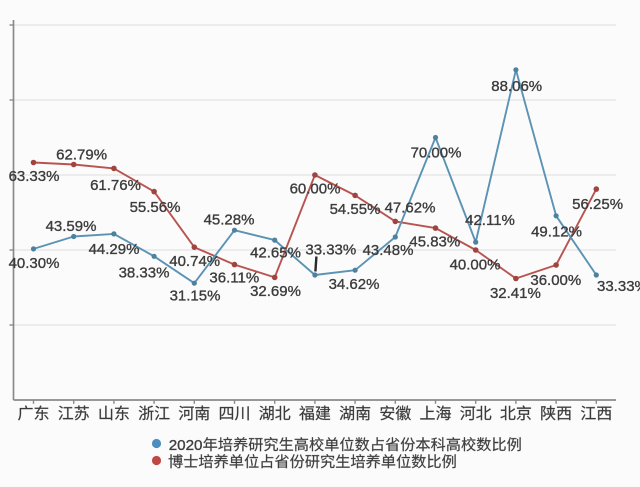  I want to click on svg-text: 43.48%, so click(388, 250).